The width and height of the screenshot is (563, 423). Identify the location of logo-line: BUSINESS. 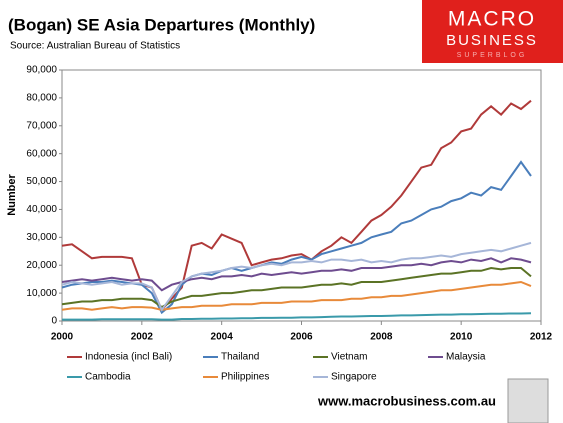
(492, 40).